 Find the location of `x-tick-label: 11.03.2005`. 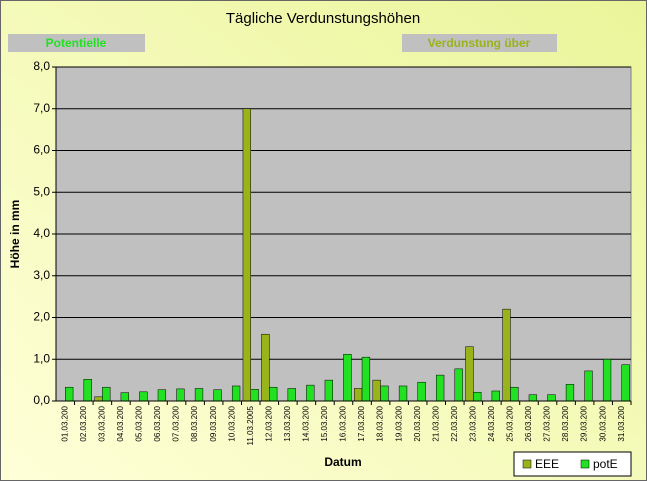

x-tick-label: 11.03.2005 is located at coordinates (250, 425).